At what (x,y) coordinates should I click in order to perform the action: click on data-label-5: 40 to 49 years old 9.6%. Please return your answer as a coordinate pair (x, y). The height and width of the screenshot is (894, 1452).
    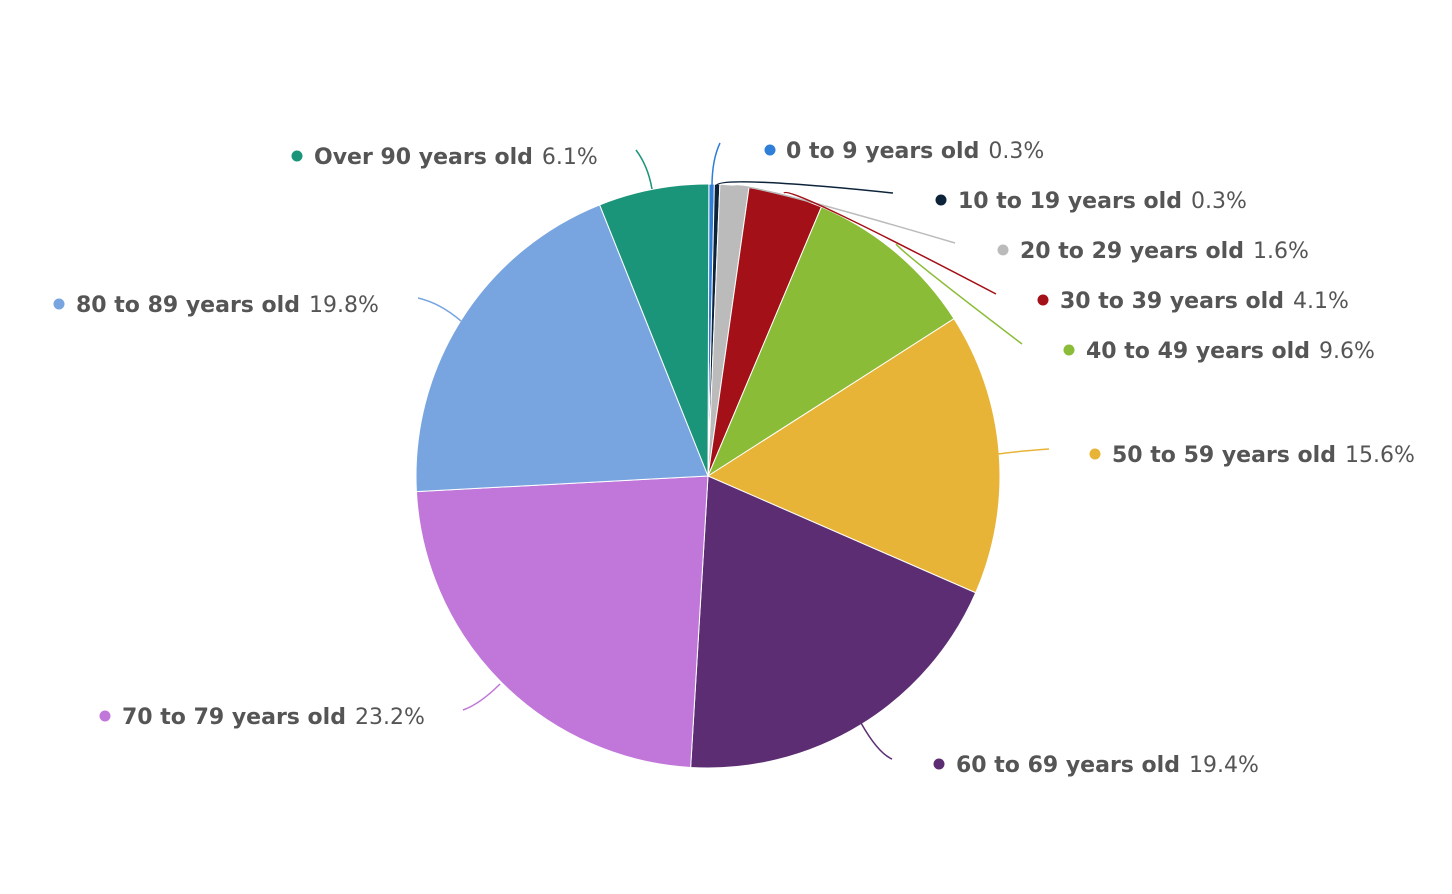
    Looking at the image, I should click on (1230, 351).